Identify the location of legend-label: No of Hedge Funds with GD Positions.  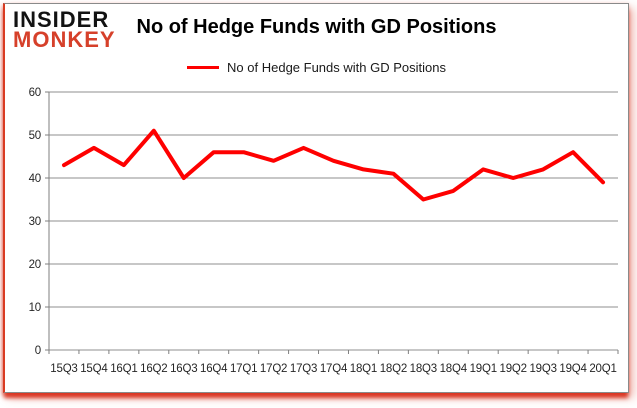
(336, 67).